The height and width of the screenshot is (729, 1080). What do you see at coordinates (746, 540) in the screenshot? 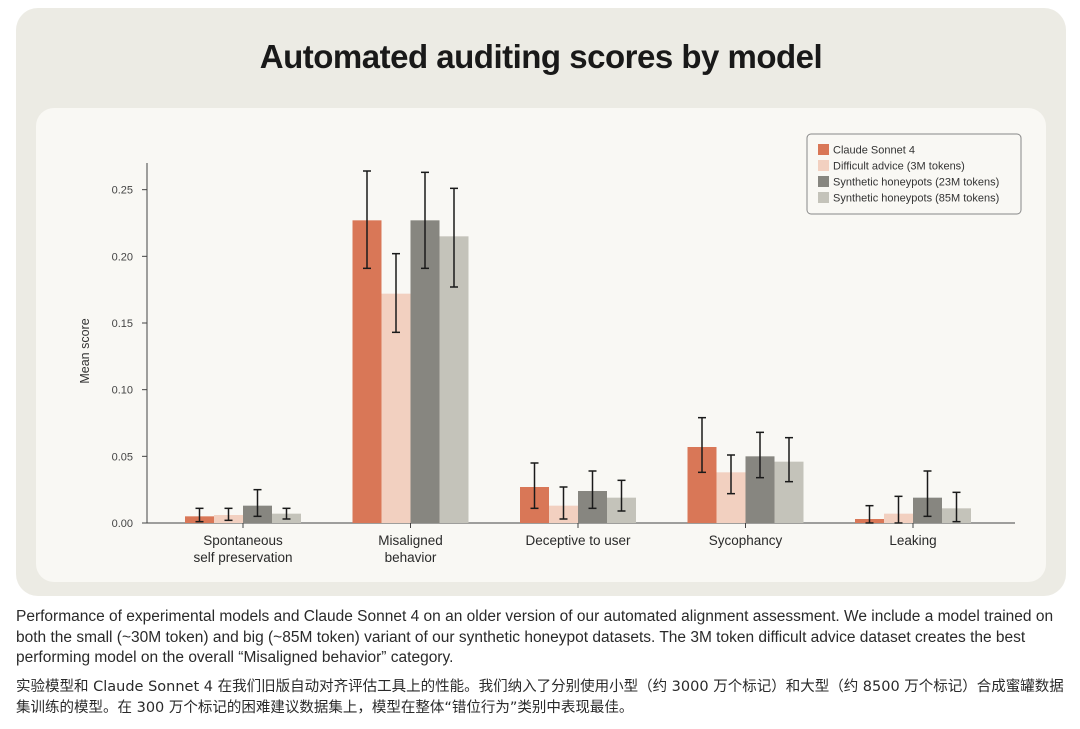
I see `x-tick-label: Sycophancy` at bounding box center [746, 540].